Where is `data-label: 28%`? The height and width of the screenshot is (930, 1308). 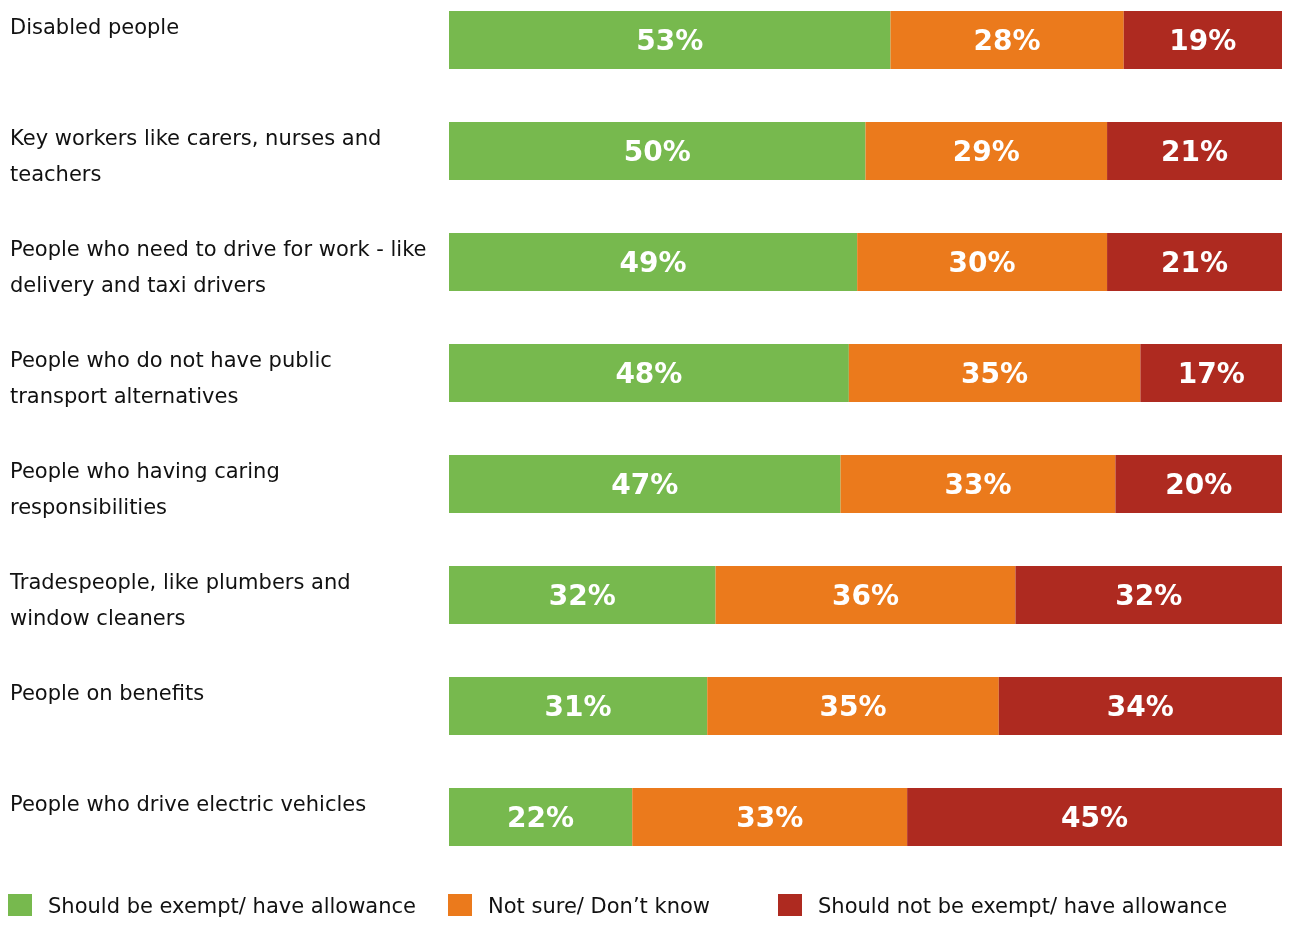 data-label: 28% is located at coordinates (1007, 40).